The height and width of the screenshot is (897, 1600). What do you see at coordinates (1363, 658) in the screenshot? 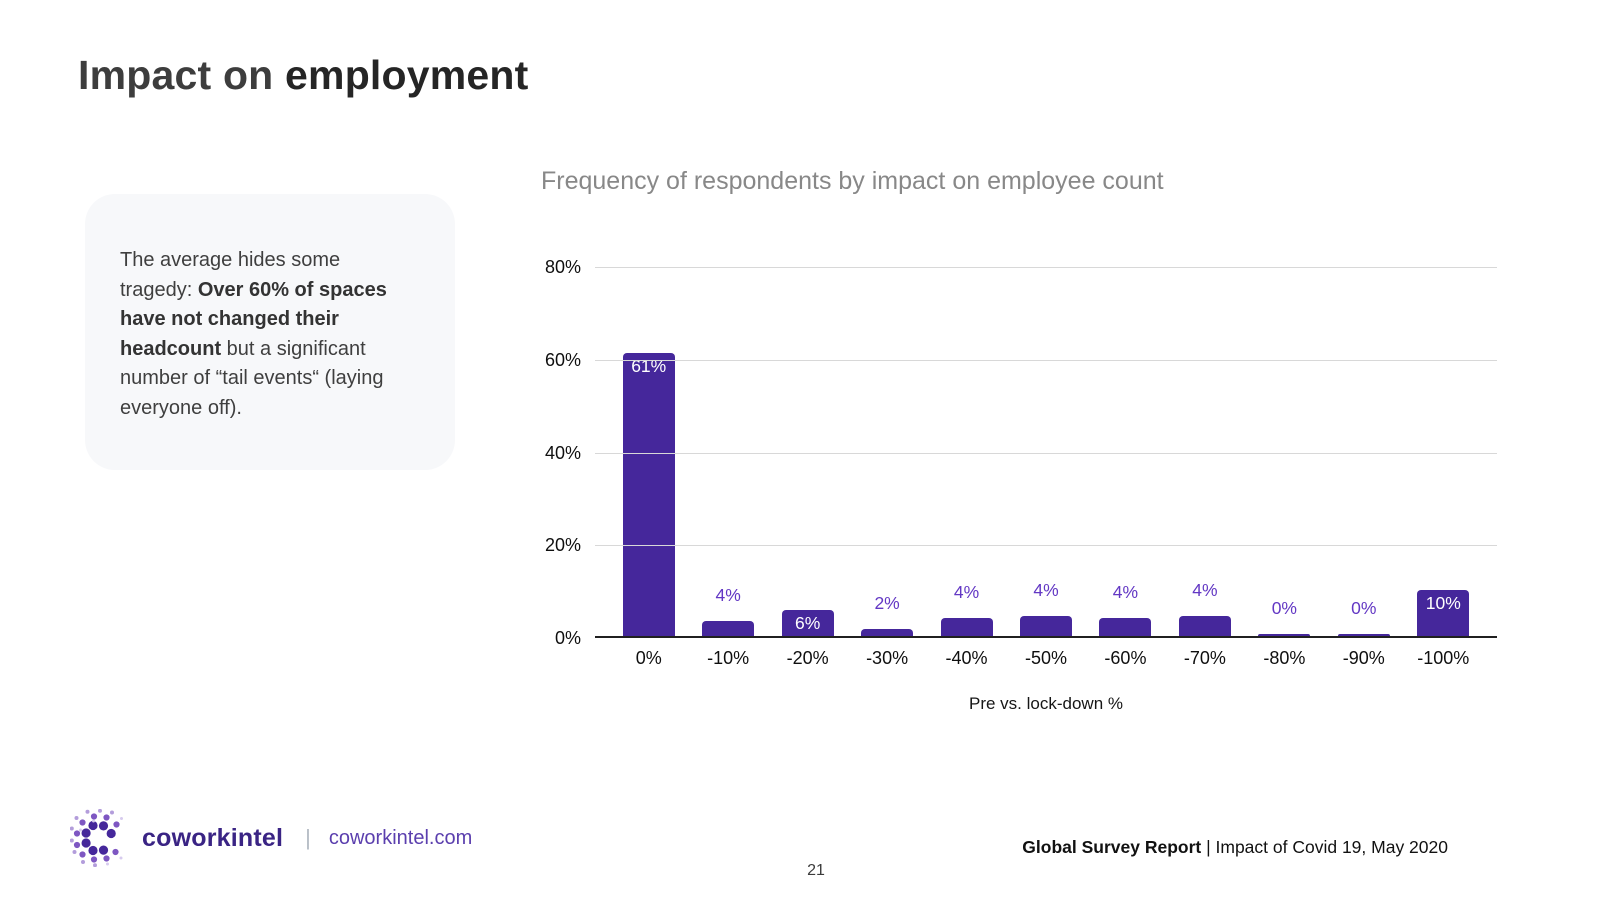
I see `x-tick-label: -90%` at bounding box center [1363, 658].